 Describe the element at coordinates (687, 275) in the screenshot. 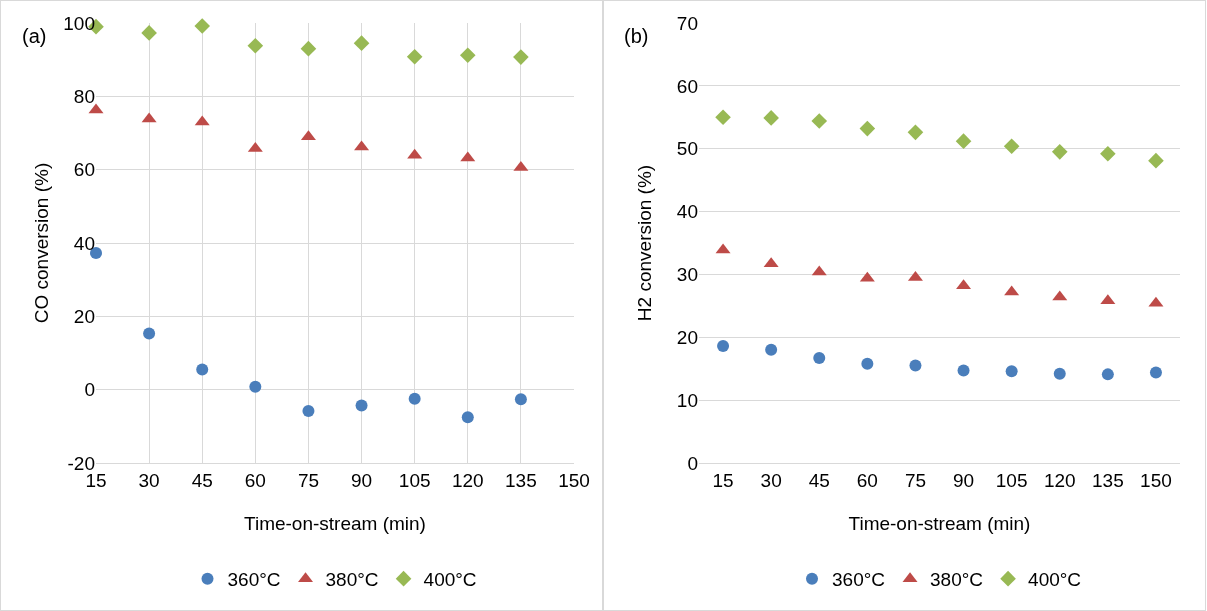

I see `y-tick-label: 30` at that location.